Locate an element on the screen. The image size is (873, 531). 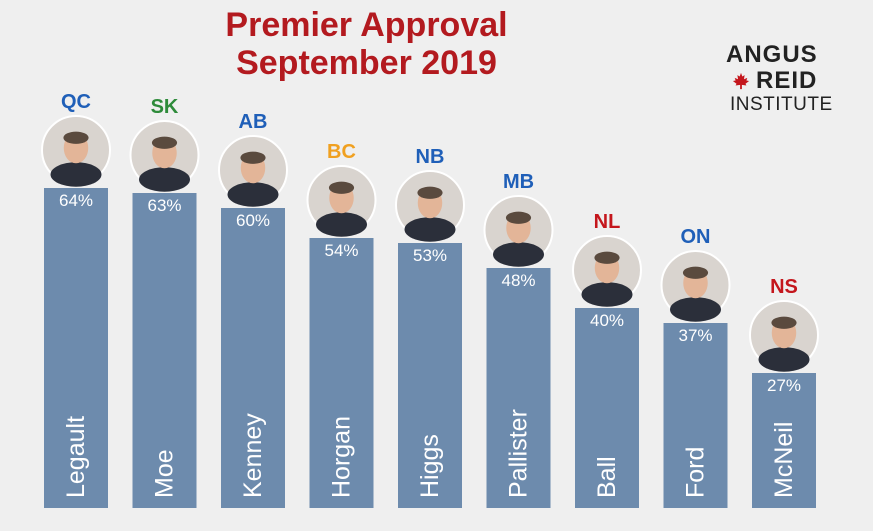
province-label: SK is located at coordinates (165, 107).